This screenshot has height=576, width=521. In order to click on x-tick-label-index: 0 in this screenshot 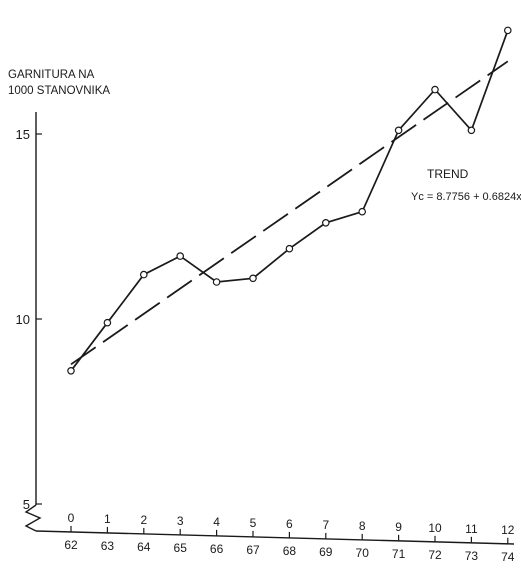, I will do `click(71, 518)`.